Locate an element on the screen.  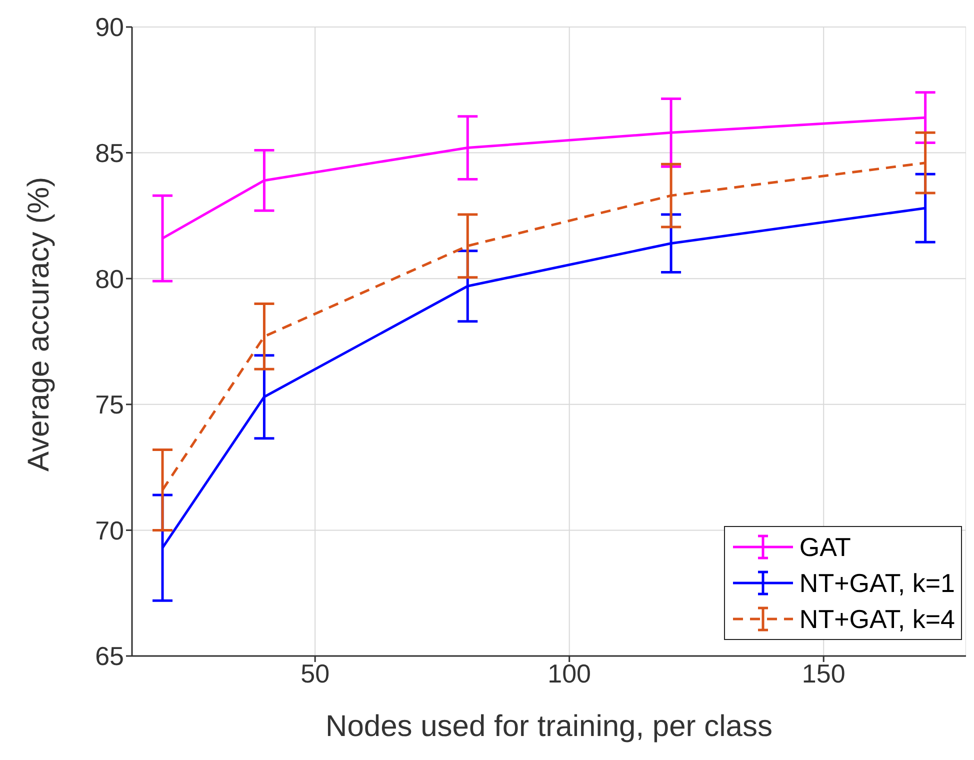
x-axis-title: Nodes used for training, per class is located at coordinates (549, 726).